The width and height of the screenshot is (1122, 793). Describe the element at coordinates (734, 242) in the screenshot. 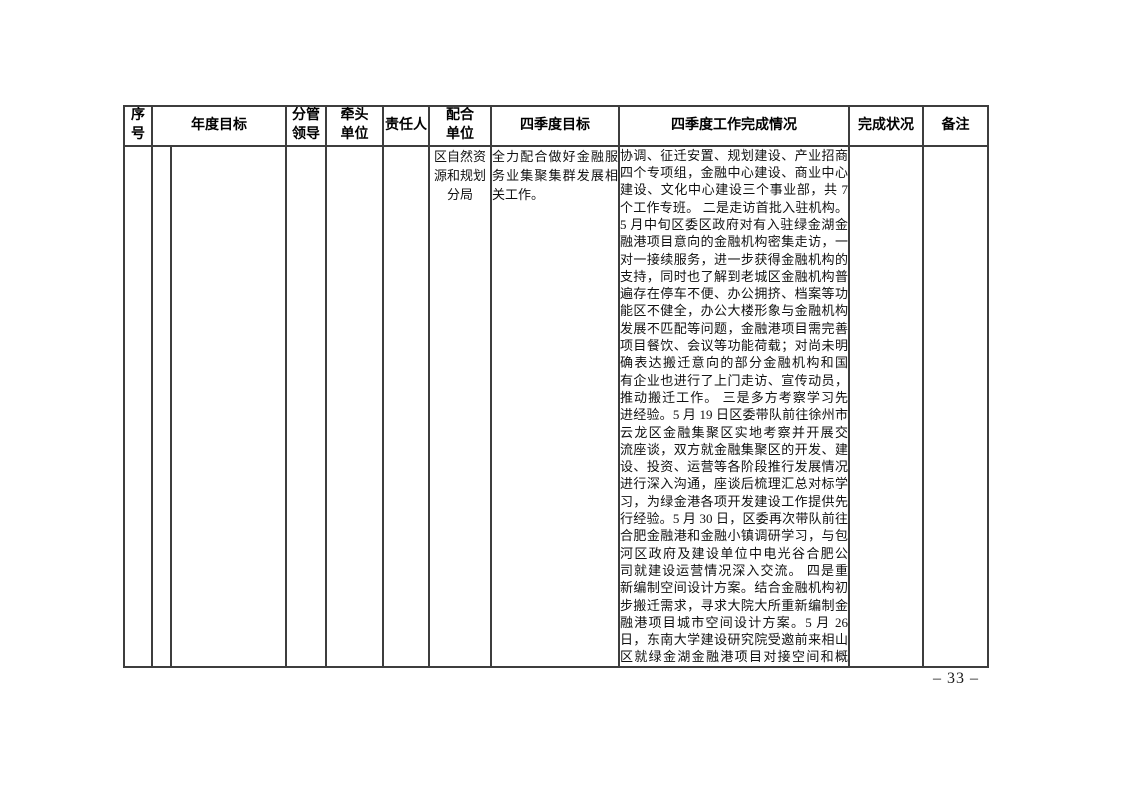

I see `text-line: 融港项目意向的金融机构密集走访，一` at that location.